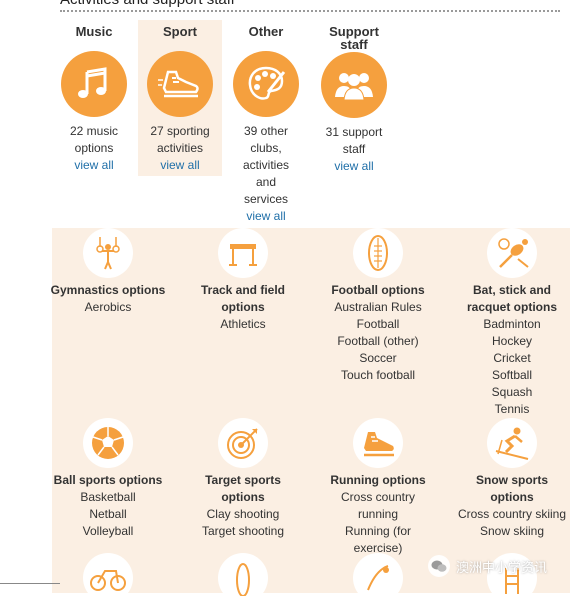  Describe the element at coordinates (30, 583) in the screenshot. I see `divider` at that location.